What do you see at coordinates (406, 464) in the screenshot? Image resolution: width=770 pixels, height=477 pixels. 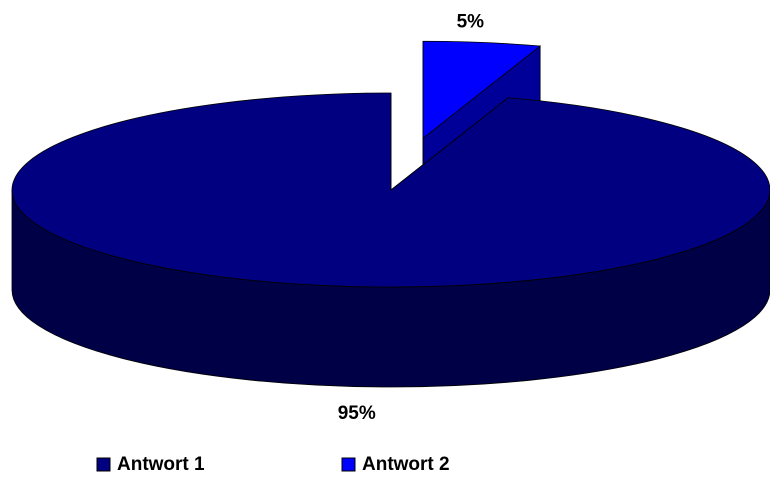 I see `legend-label: Antwort 2` at bounding box center [406, 464].